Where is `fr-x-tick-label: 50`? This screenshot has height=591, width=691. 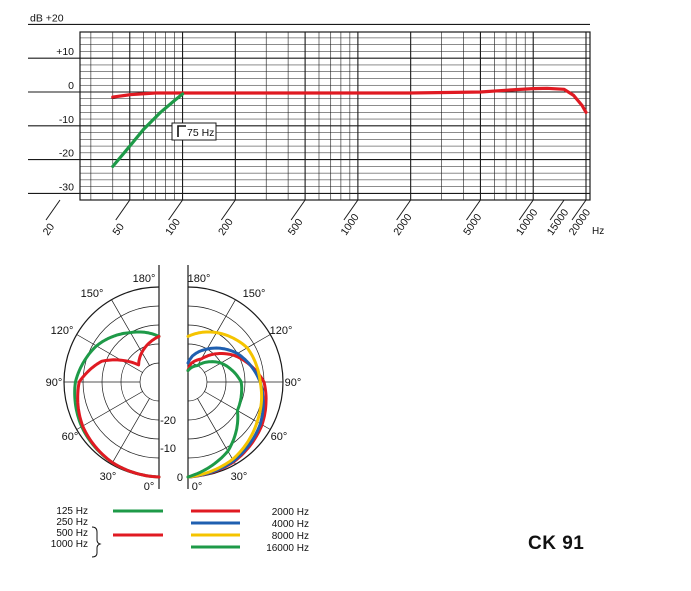
fr-x-tick-label: 50 is located at coordinates (118, 229).